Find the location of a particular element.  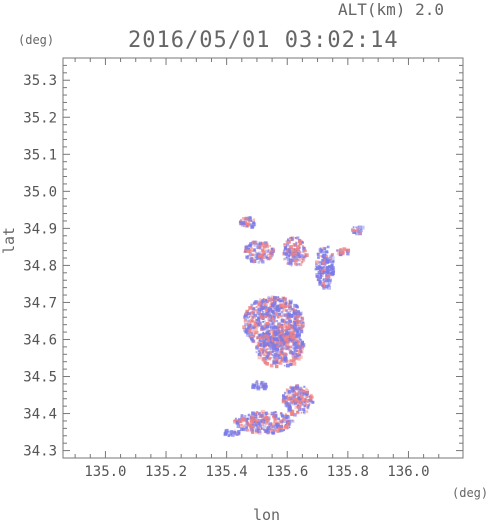

y-tick-label: 35.1 is located at coordinates (40, 155).